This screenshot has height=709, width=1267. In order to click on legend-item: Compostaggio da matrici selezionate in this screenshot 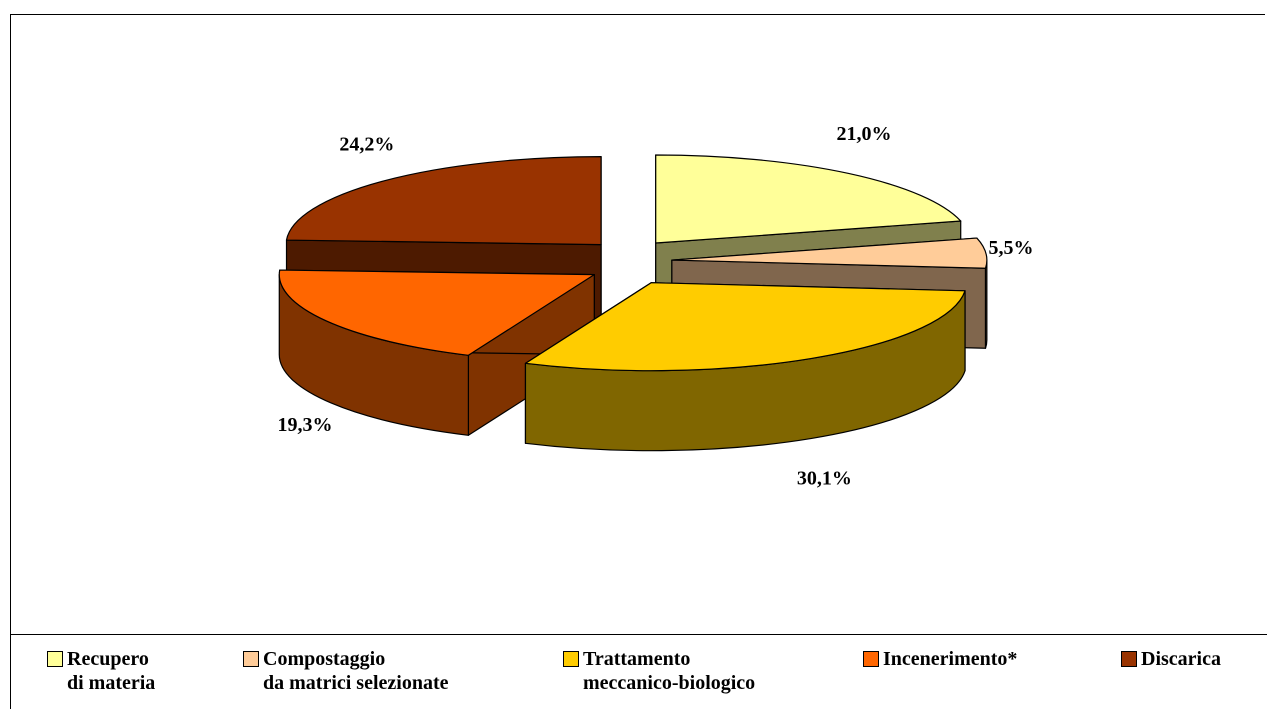, I will do `click(346, 671)`.